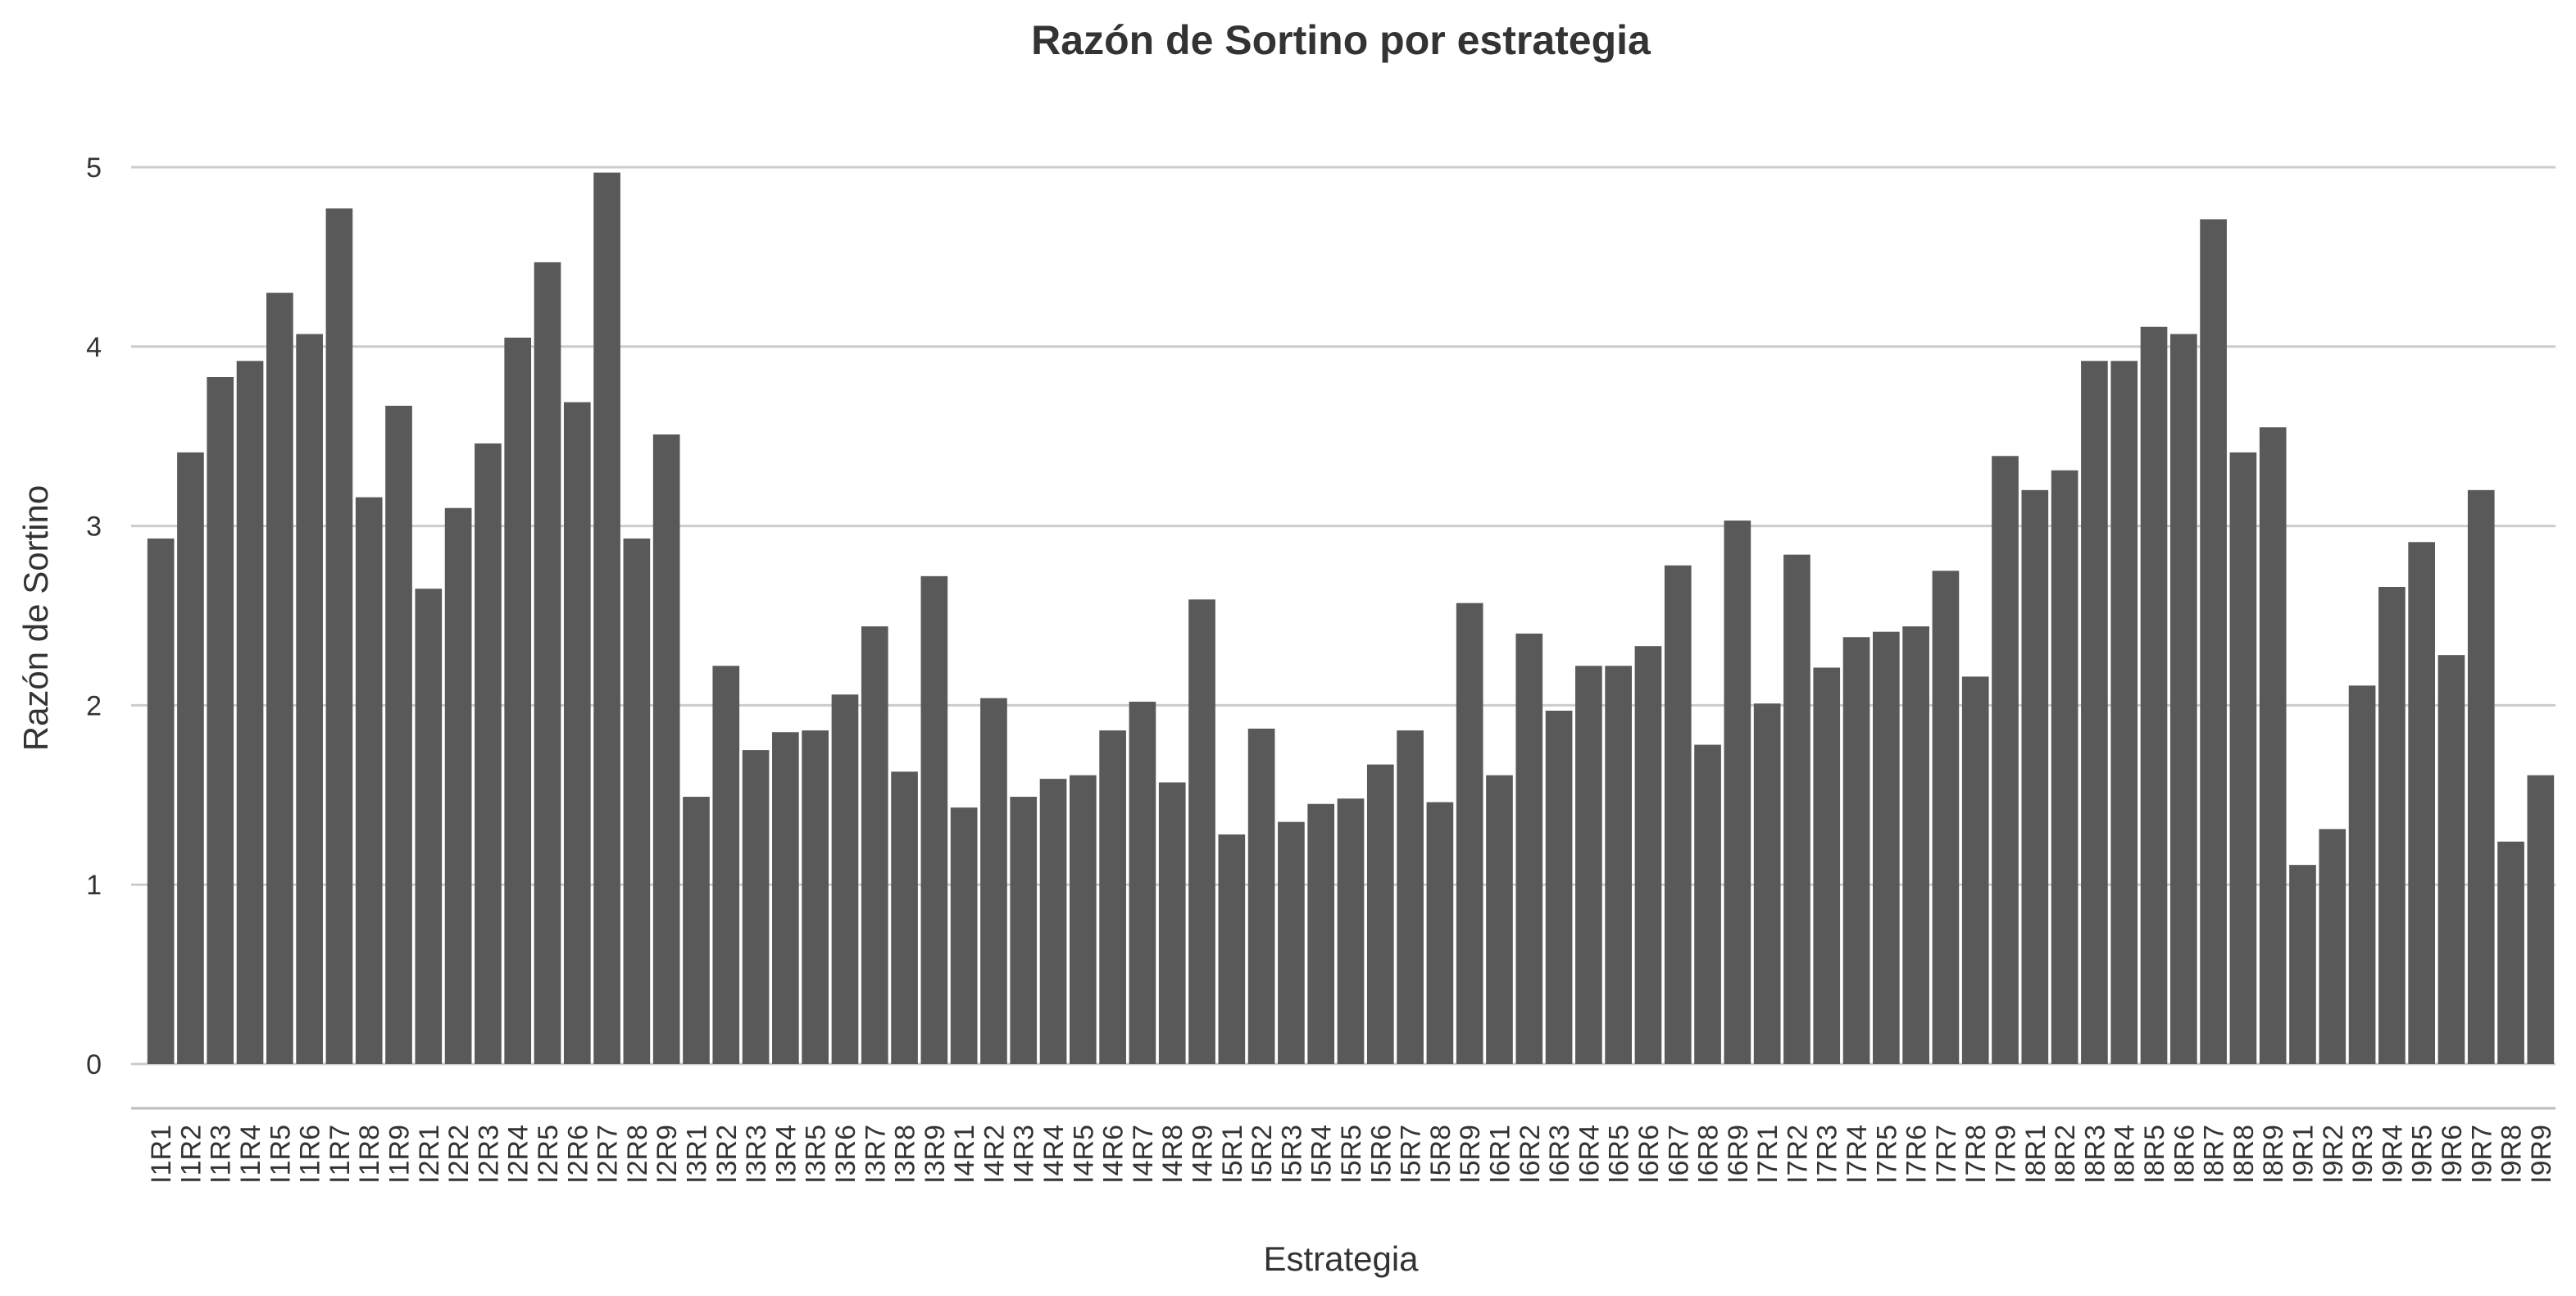 This screenshot has width=2576, height=1296. Describe the element at coordinates (1648, 855) in the screenshot. I see `bar-i6r6` at that location.